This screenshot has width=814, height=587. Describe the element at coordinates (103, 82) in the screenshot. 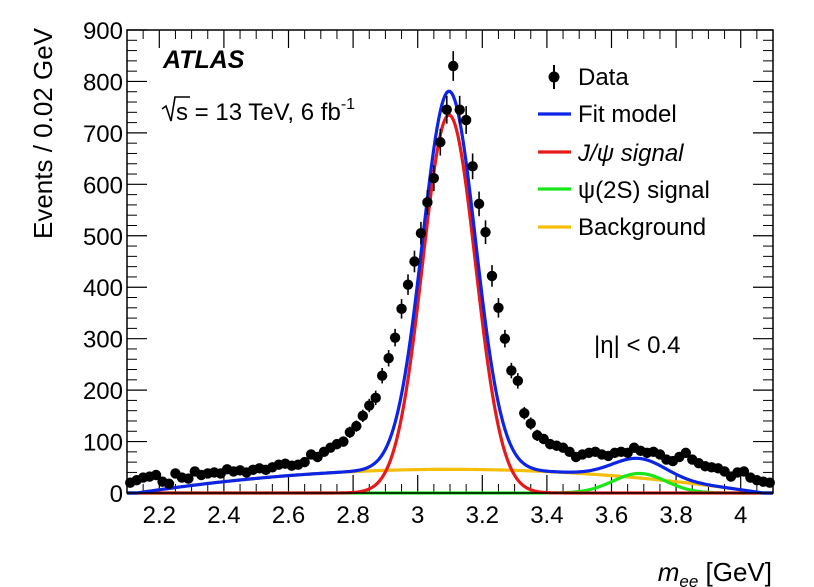

I see `y-tick-label: 800` at that location.